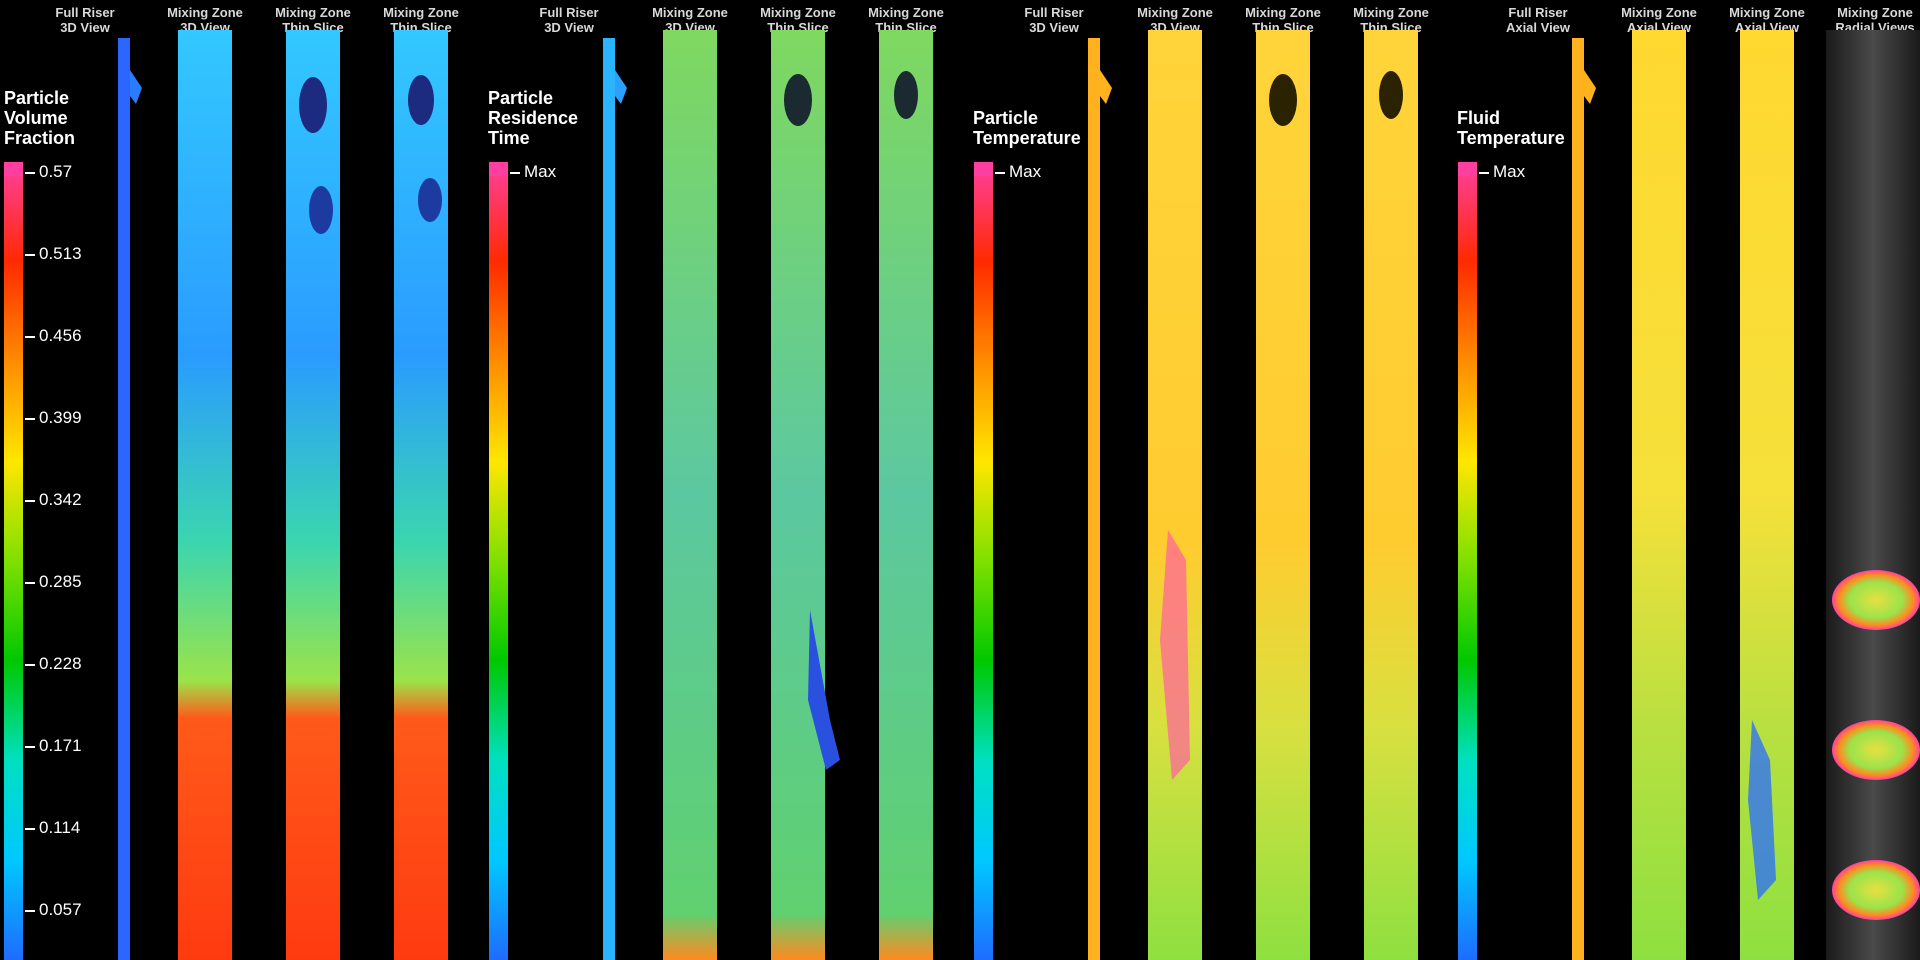  What do you see at coordinates (53, 746) in the screenshot?
I see `tick-label: 0.171` at bounding box center [53, 746].